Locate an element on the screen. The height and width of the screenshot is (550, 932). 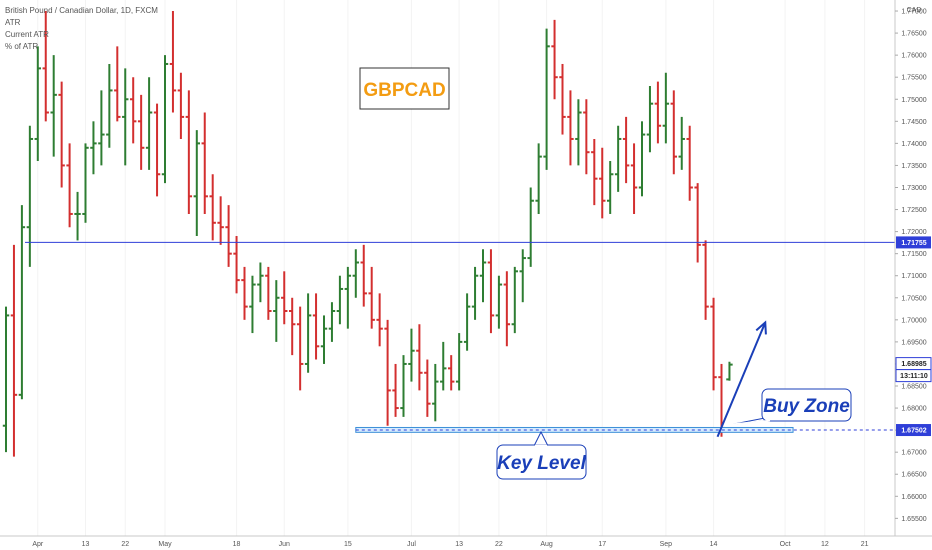
time-tick-label: Apr is located at coordinates (38, 544).